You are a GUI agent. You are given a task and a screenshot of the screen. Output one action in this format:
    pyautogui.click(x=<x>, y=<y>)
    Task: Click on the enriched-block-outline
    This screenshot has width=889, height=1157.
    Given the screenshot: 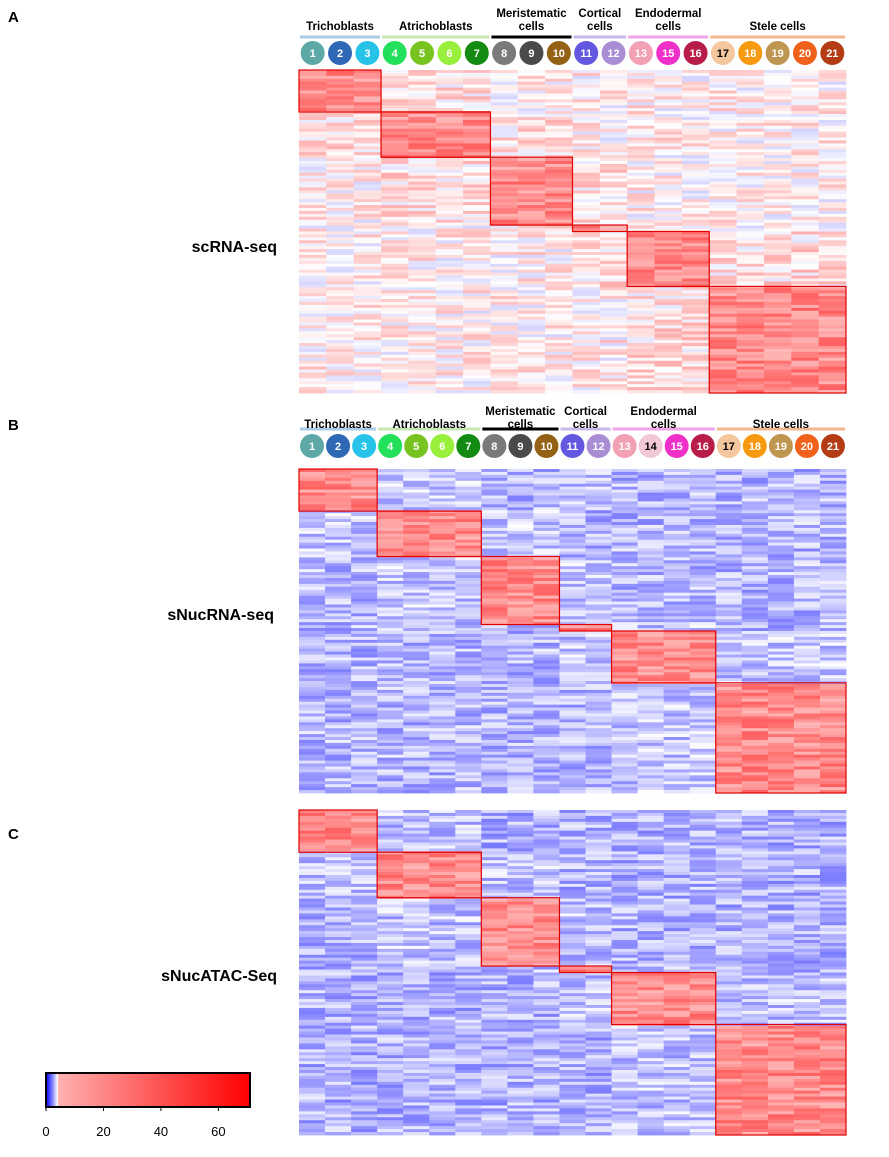 What is the action you would take?
    pyautogui.click(x=520, y=590)
    